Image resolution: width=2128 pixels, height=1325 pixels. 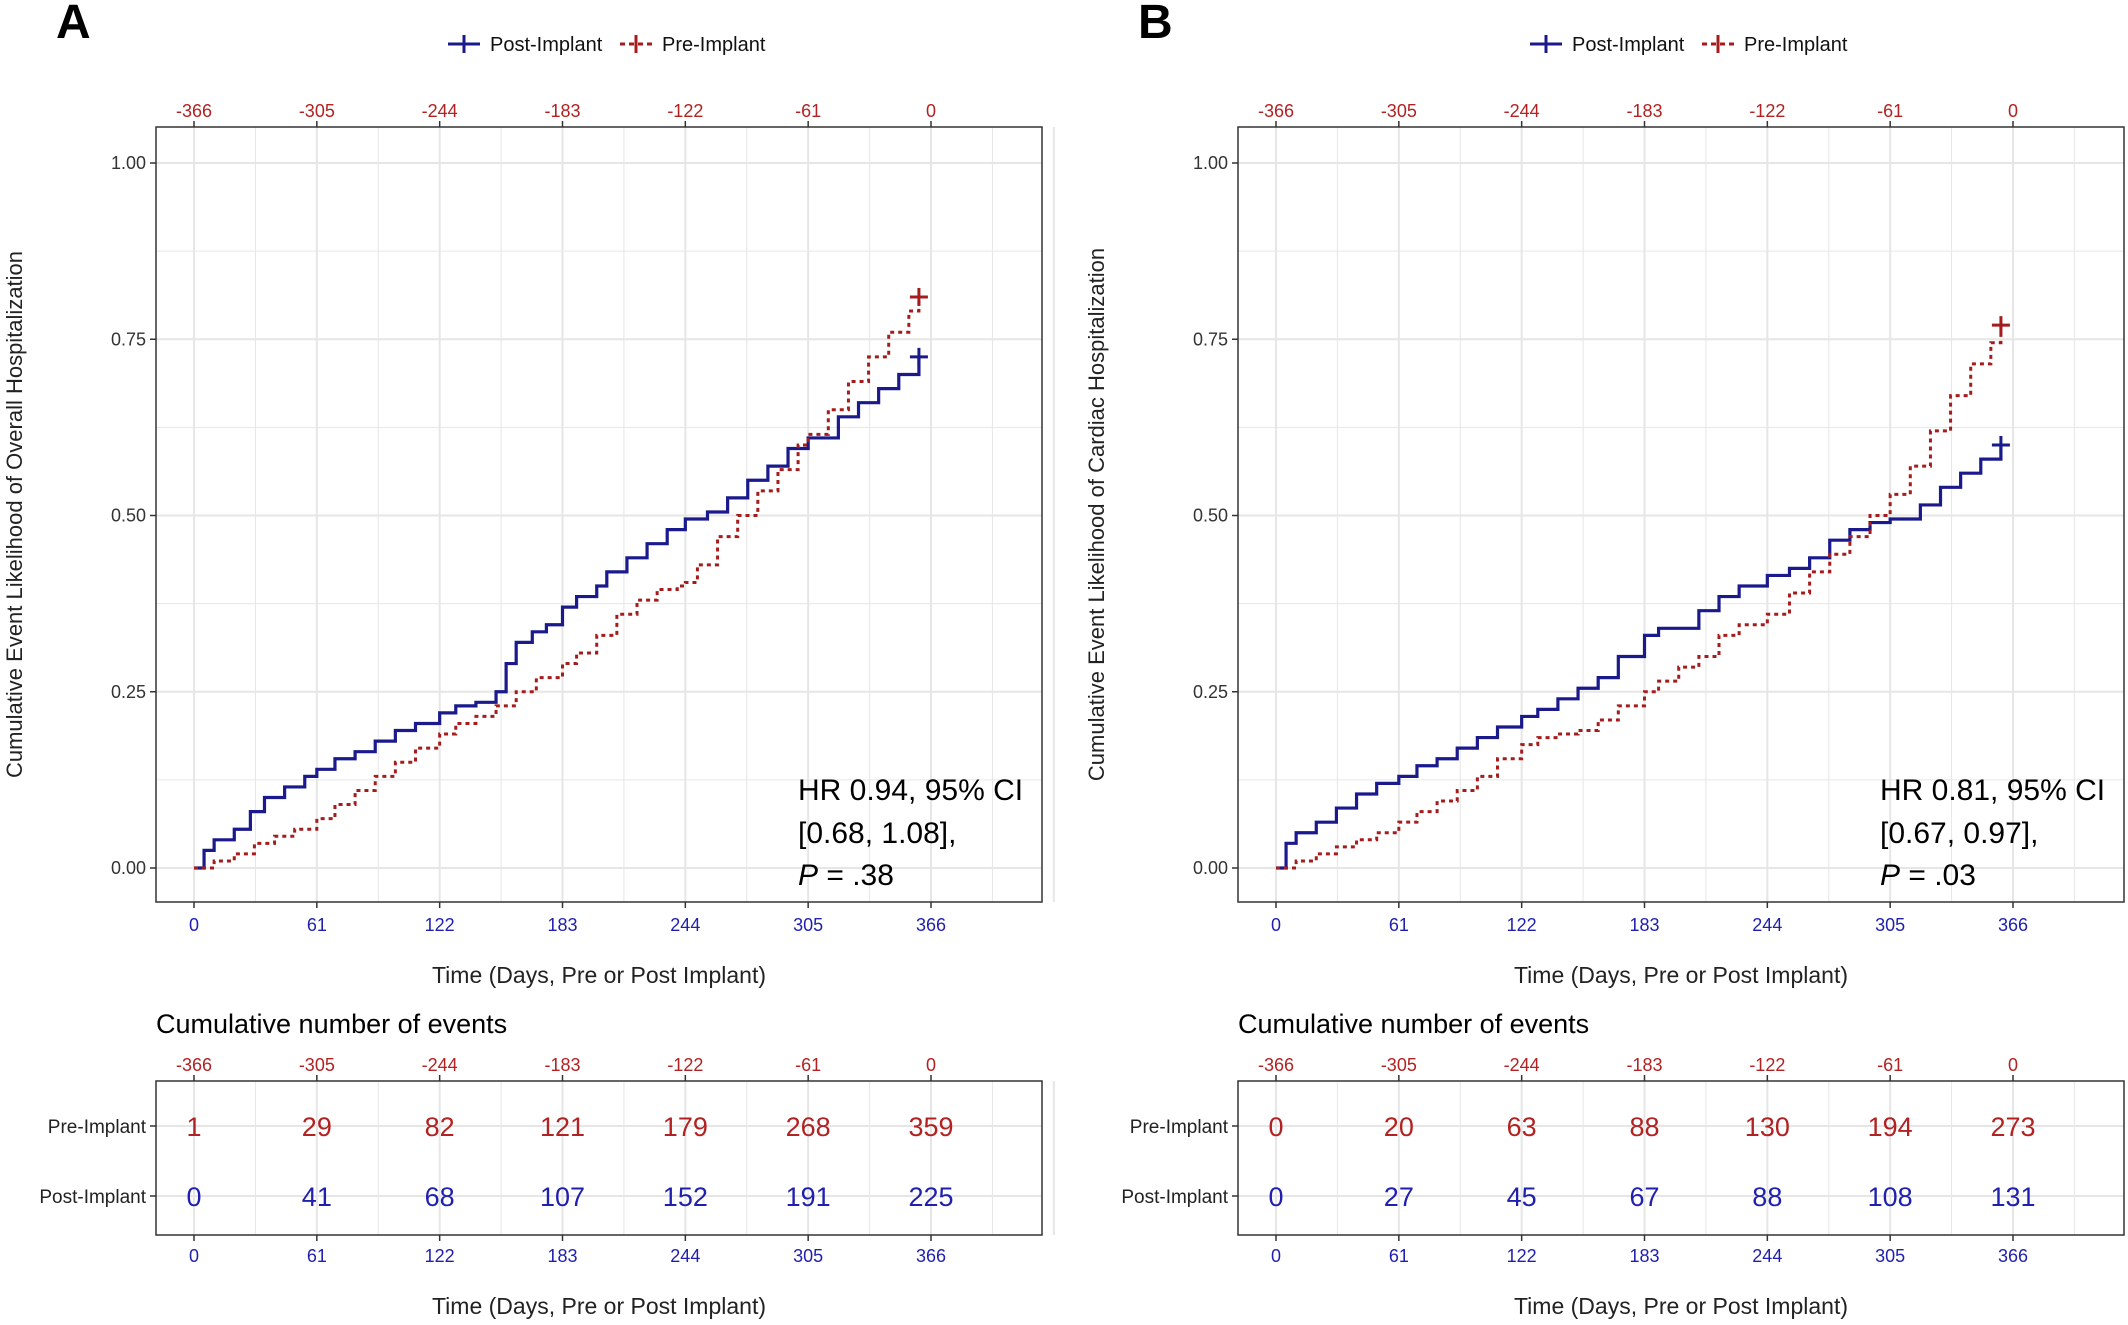 What do you see at coordinates (128, 868) in the screenshot?
I see `y-tick-label: 0.00` at bounding box center [128, 868].